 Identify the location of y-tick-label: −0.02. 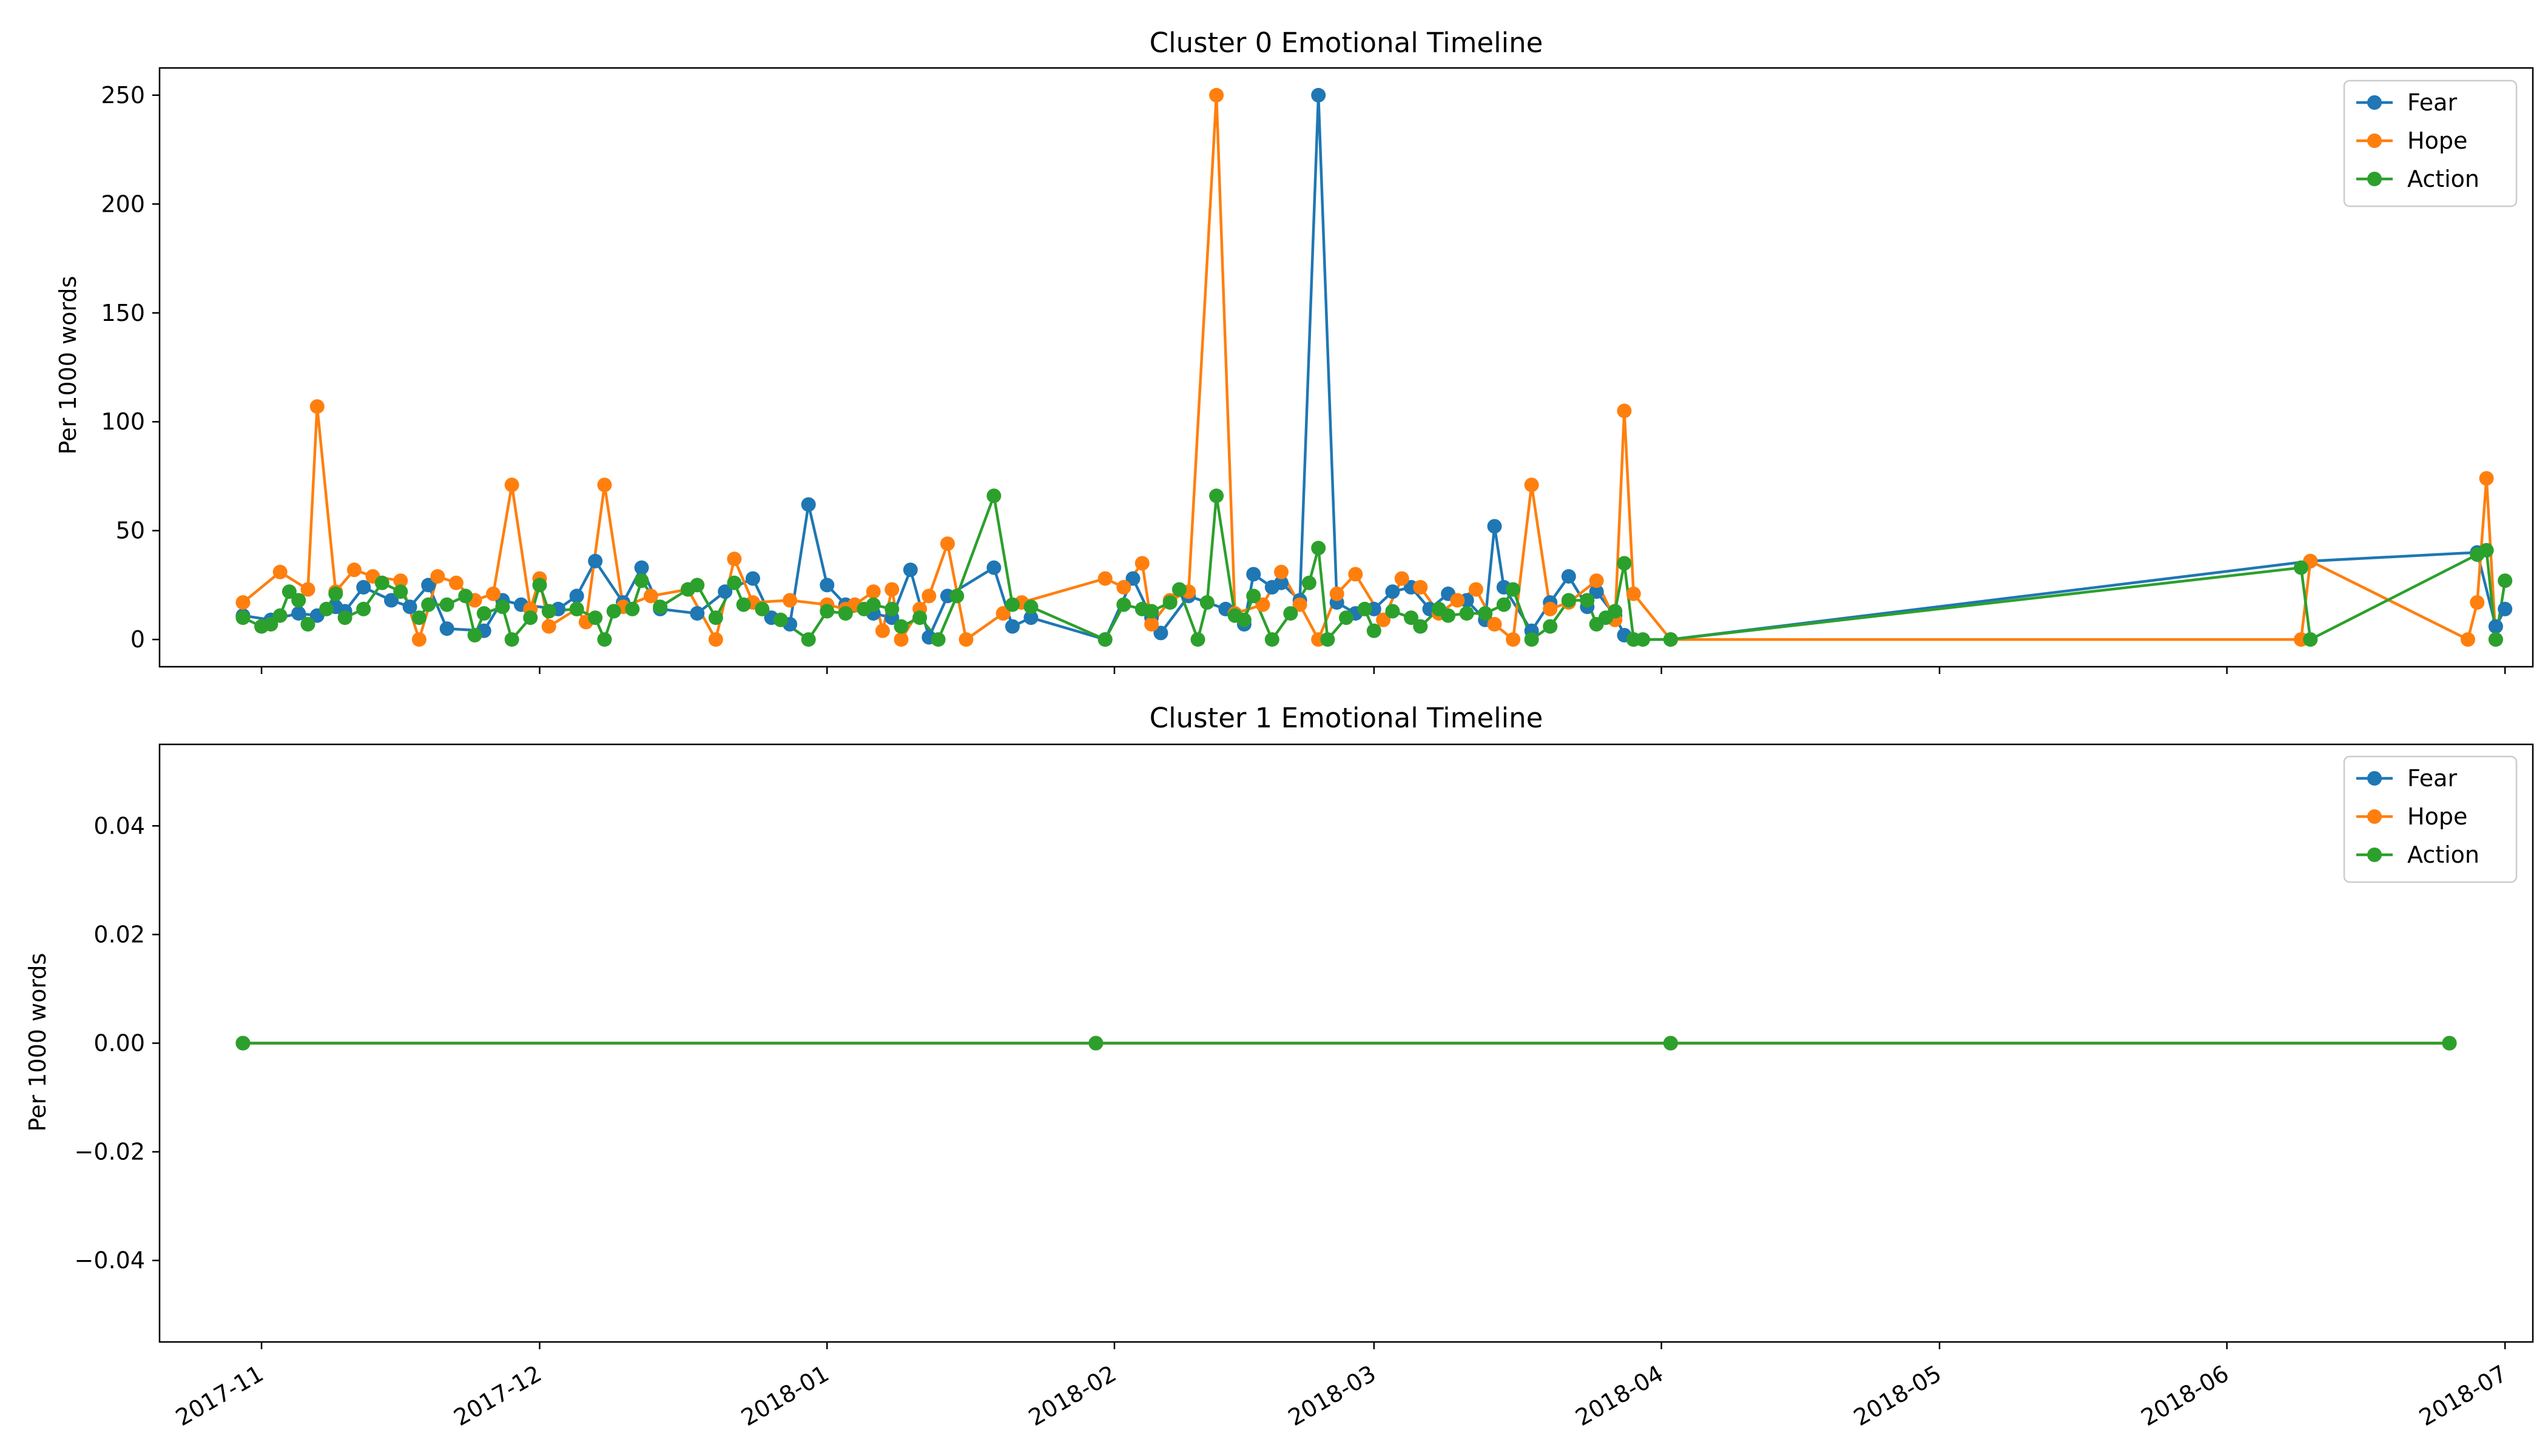
(110, 1152).